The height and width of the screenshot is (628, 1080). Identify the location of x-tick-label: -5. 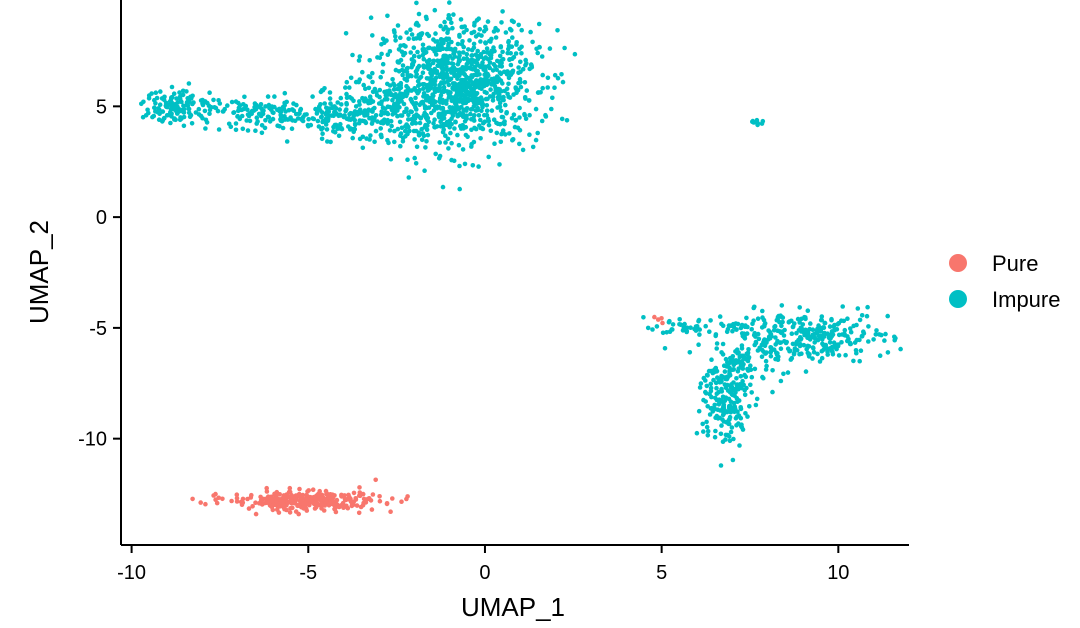
(308, 573).